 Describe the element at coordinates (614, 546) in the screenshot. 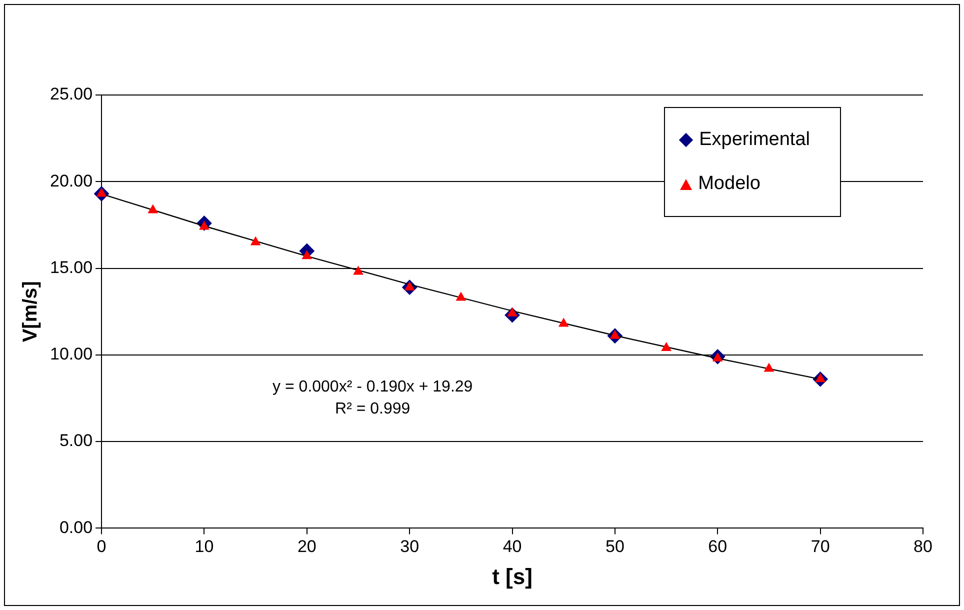

I see `x-tick-label: 50` at that location.